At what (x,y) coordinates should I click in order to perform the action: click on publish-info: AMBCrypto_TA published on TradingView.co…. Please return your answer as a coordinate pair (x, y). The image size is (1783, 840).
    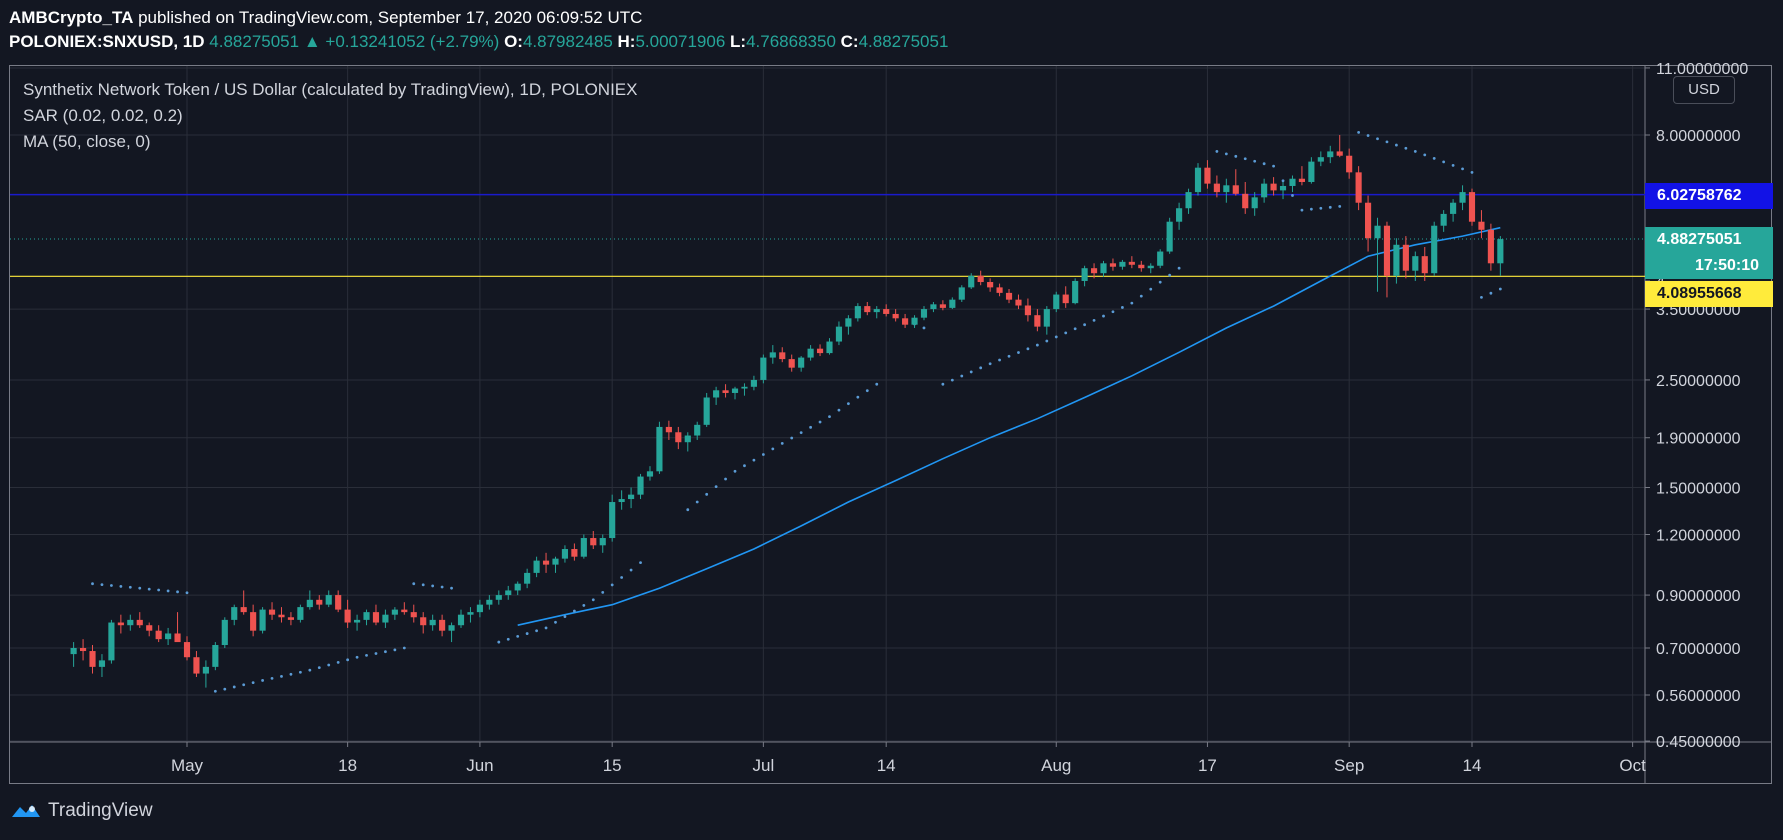
    Looking at the image, I should click on (325, 18).